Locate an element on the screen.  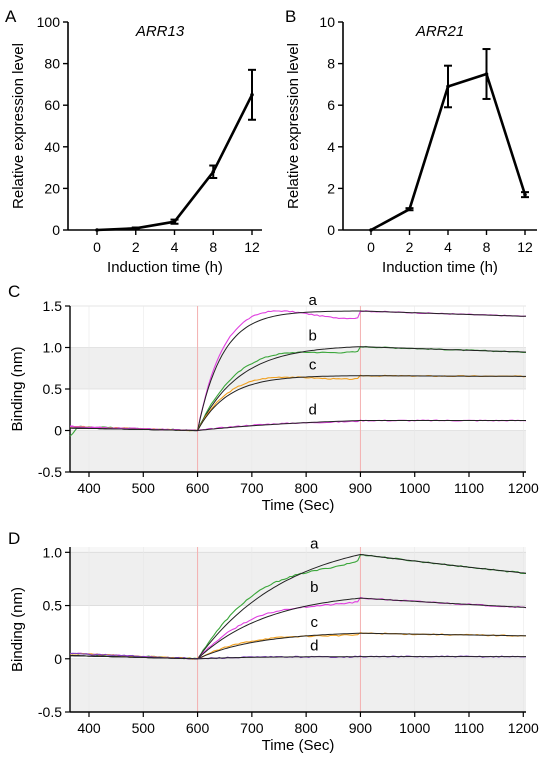
y-tick-label: 4 is located at coordinates (331, 147).